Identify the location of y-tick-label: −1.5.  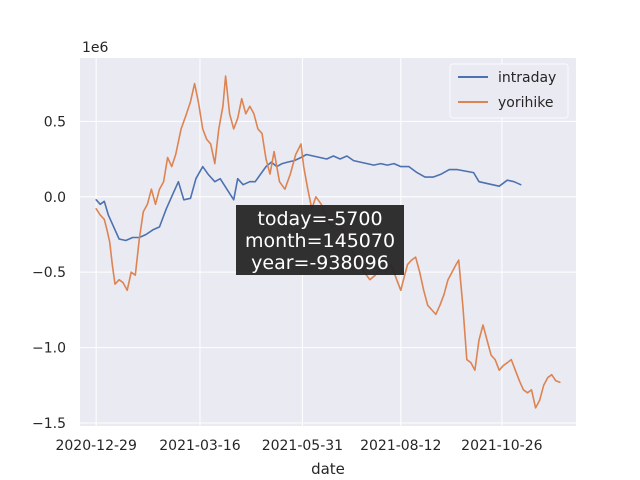
(49, 424).